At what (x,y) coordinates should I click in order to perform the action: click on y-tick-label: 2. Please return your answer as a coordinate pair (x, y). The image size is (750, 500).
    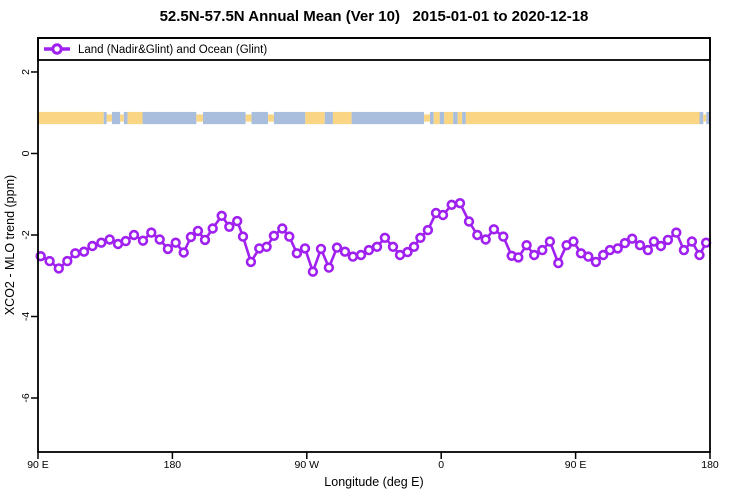
    Looking at the image, I should click on (26, 72).